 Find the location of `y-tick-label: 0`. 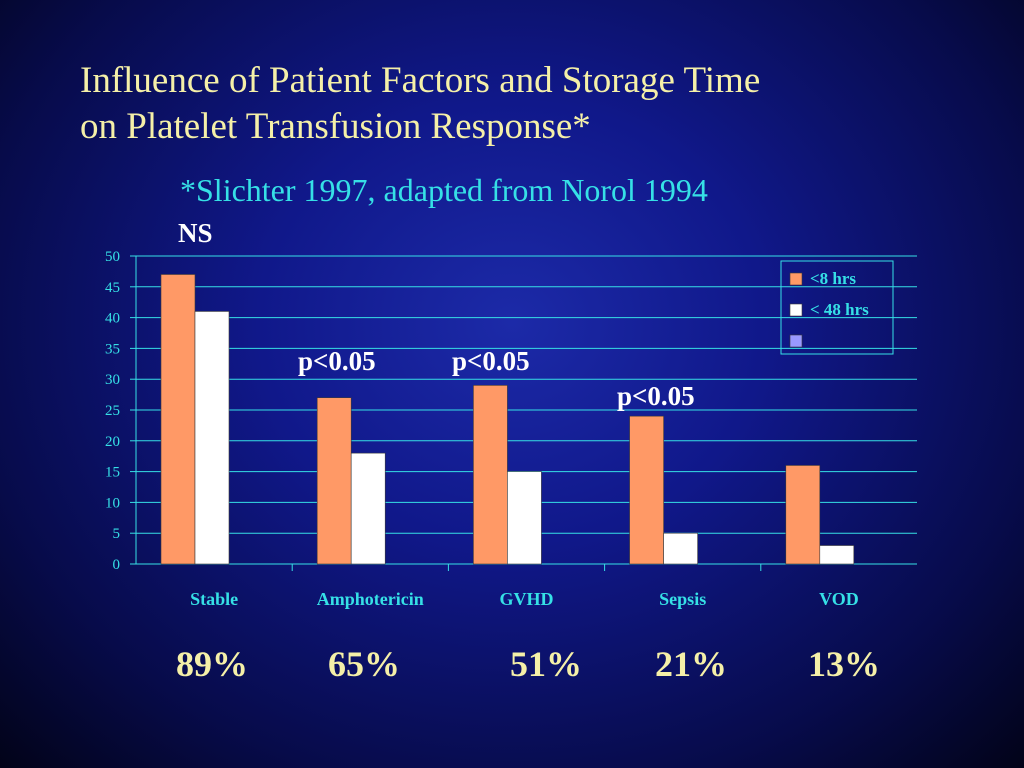

y-tick-label: 0 is located at coordinates (117, 565).